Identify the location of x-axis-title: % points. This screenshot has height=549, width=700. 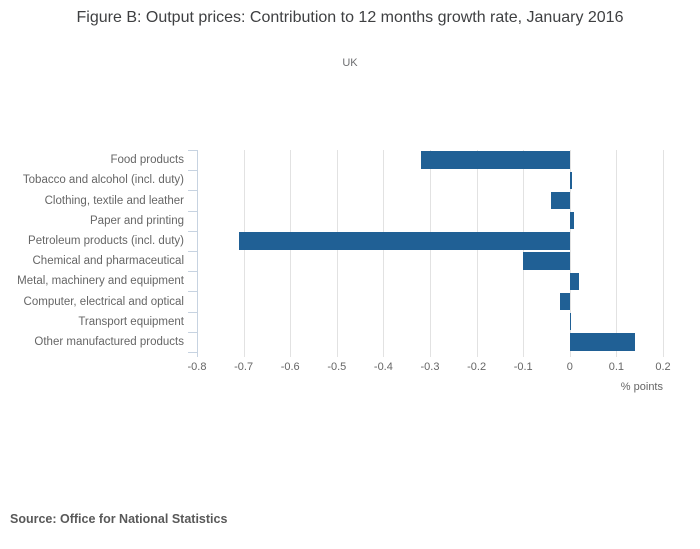
(641, 387).